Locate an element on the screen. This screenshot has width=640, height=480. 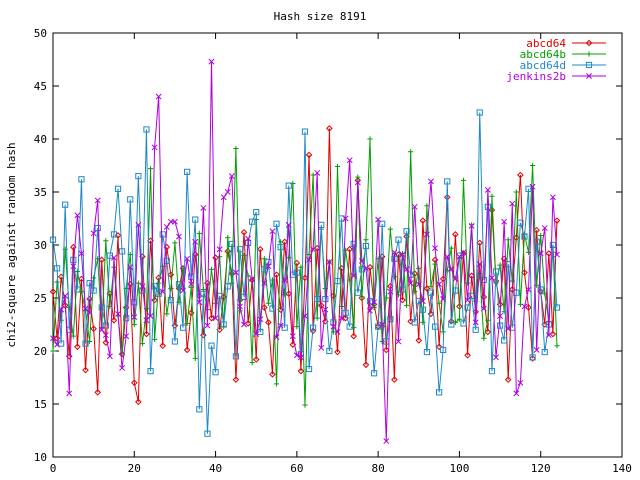
x-tick-label: 120 is located at coordinates (541, 468).